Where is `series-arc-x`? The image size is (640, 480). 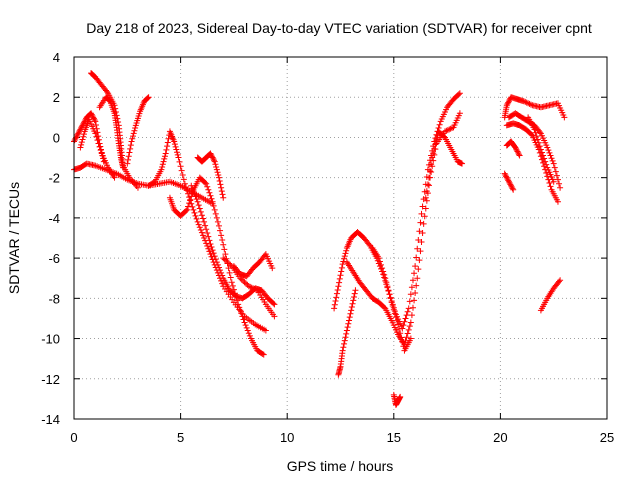
series-arc-x is located at coordinates (541, 149).